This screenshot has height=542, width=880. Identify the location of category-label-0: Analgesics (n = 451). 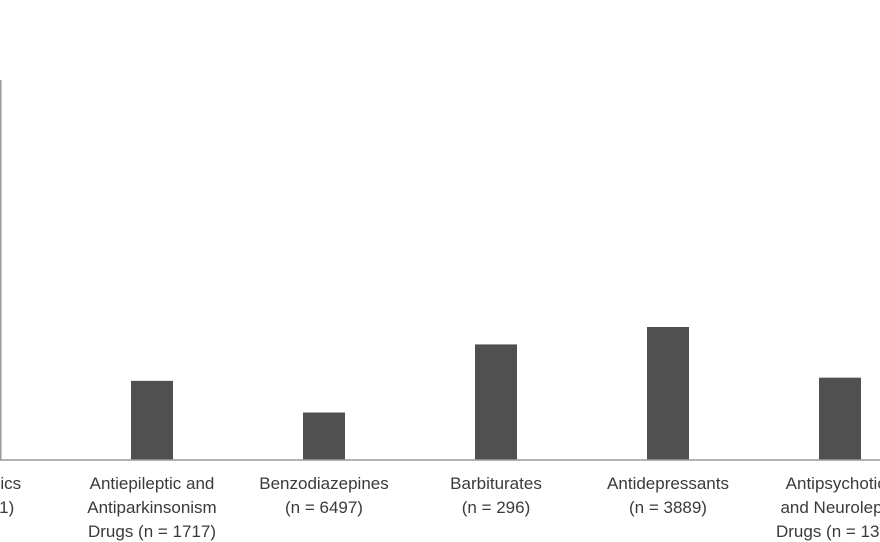
(10, 495).